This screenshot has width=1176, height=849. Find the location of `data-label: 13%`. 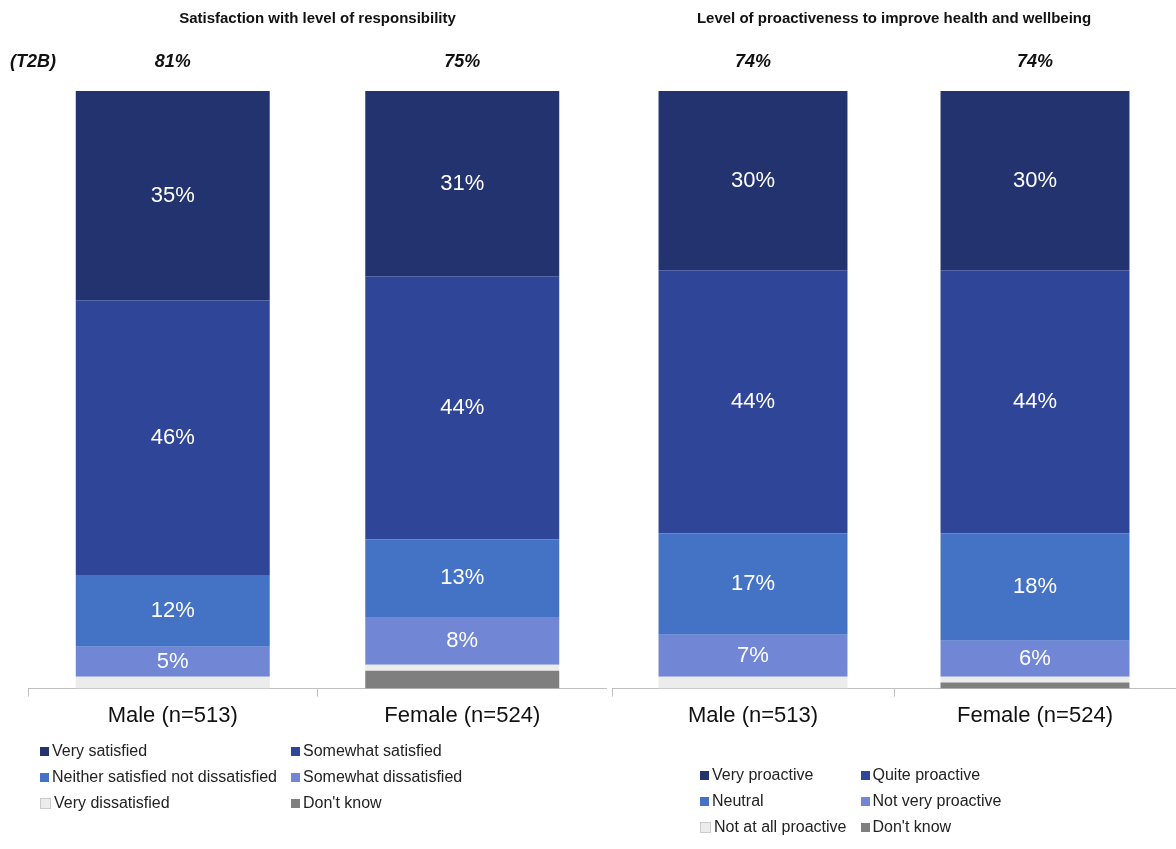

data-label: 13% is located at coordinates (462, 577).